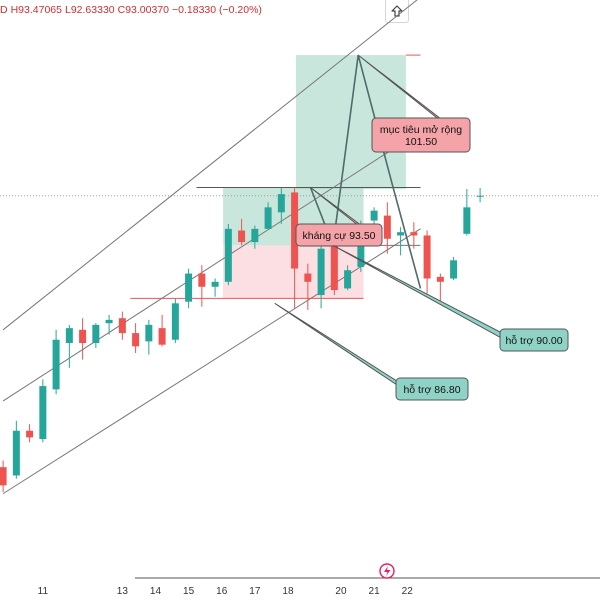 The image size is (600, 600). I want to click on callout-text: hỗ trợ 86.80, so click(431, 389).